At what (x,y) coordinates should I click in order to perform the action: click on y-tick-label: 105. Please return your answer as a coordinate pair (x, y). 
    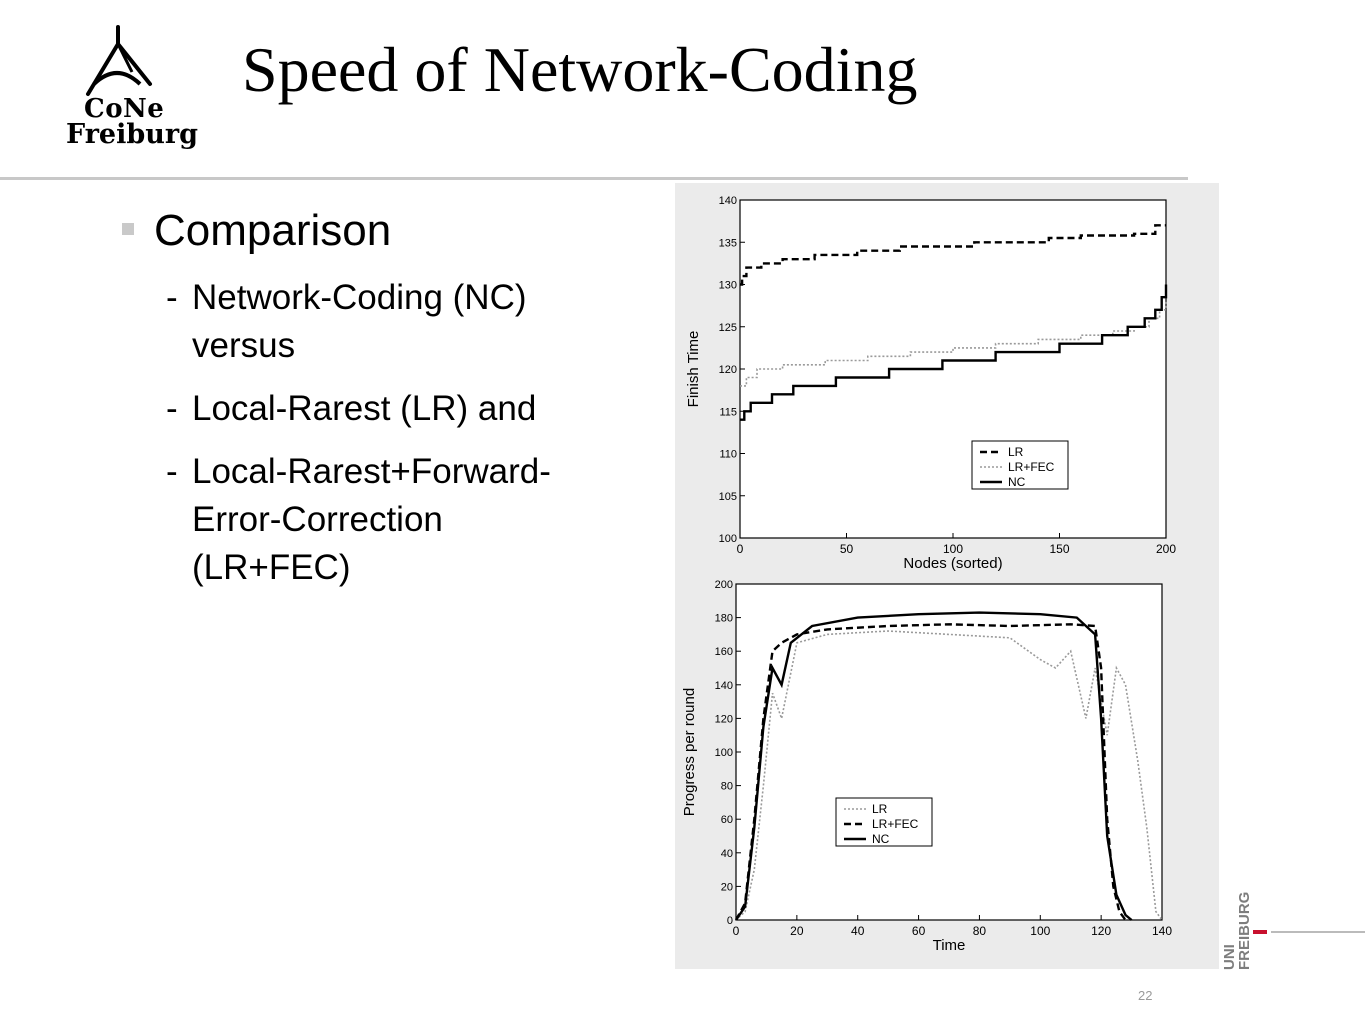
    Looking at the image, I should click on (728, 497).